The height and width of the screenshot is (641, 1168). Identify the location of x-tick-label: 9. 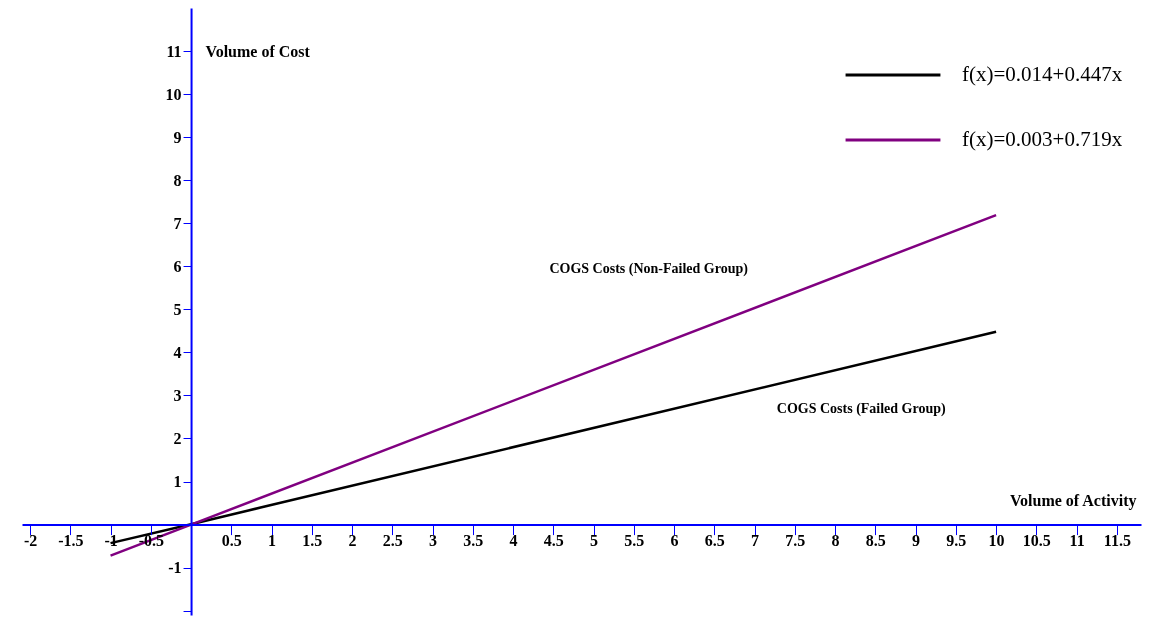
(916, 541).